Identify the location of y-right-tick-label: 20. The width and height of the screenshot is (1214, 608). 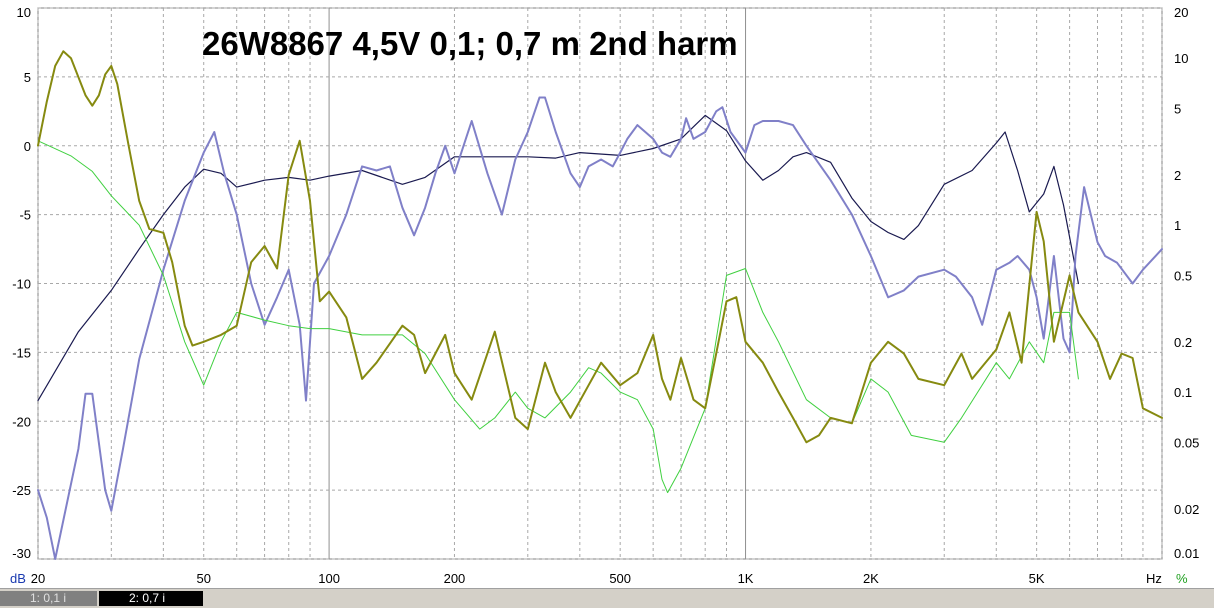
(1181, 12).